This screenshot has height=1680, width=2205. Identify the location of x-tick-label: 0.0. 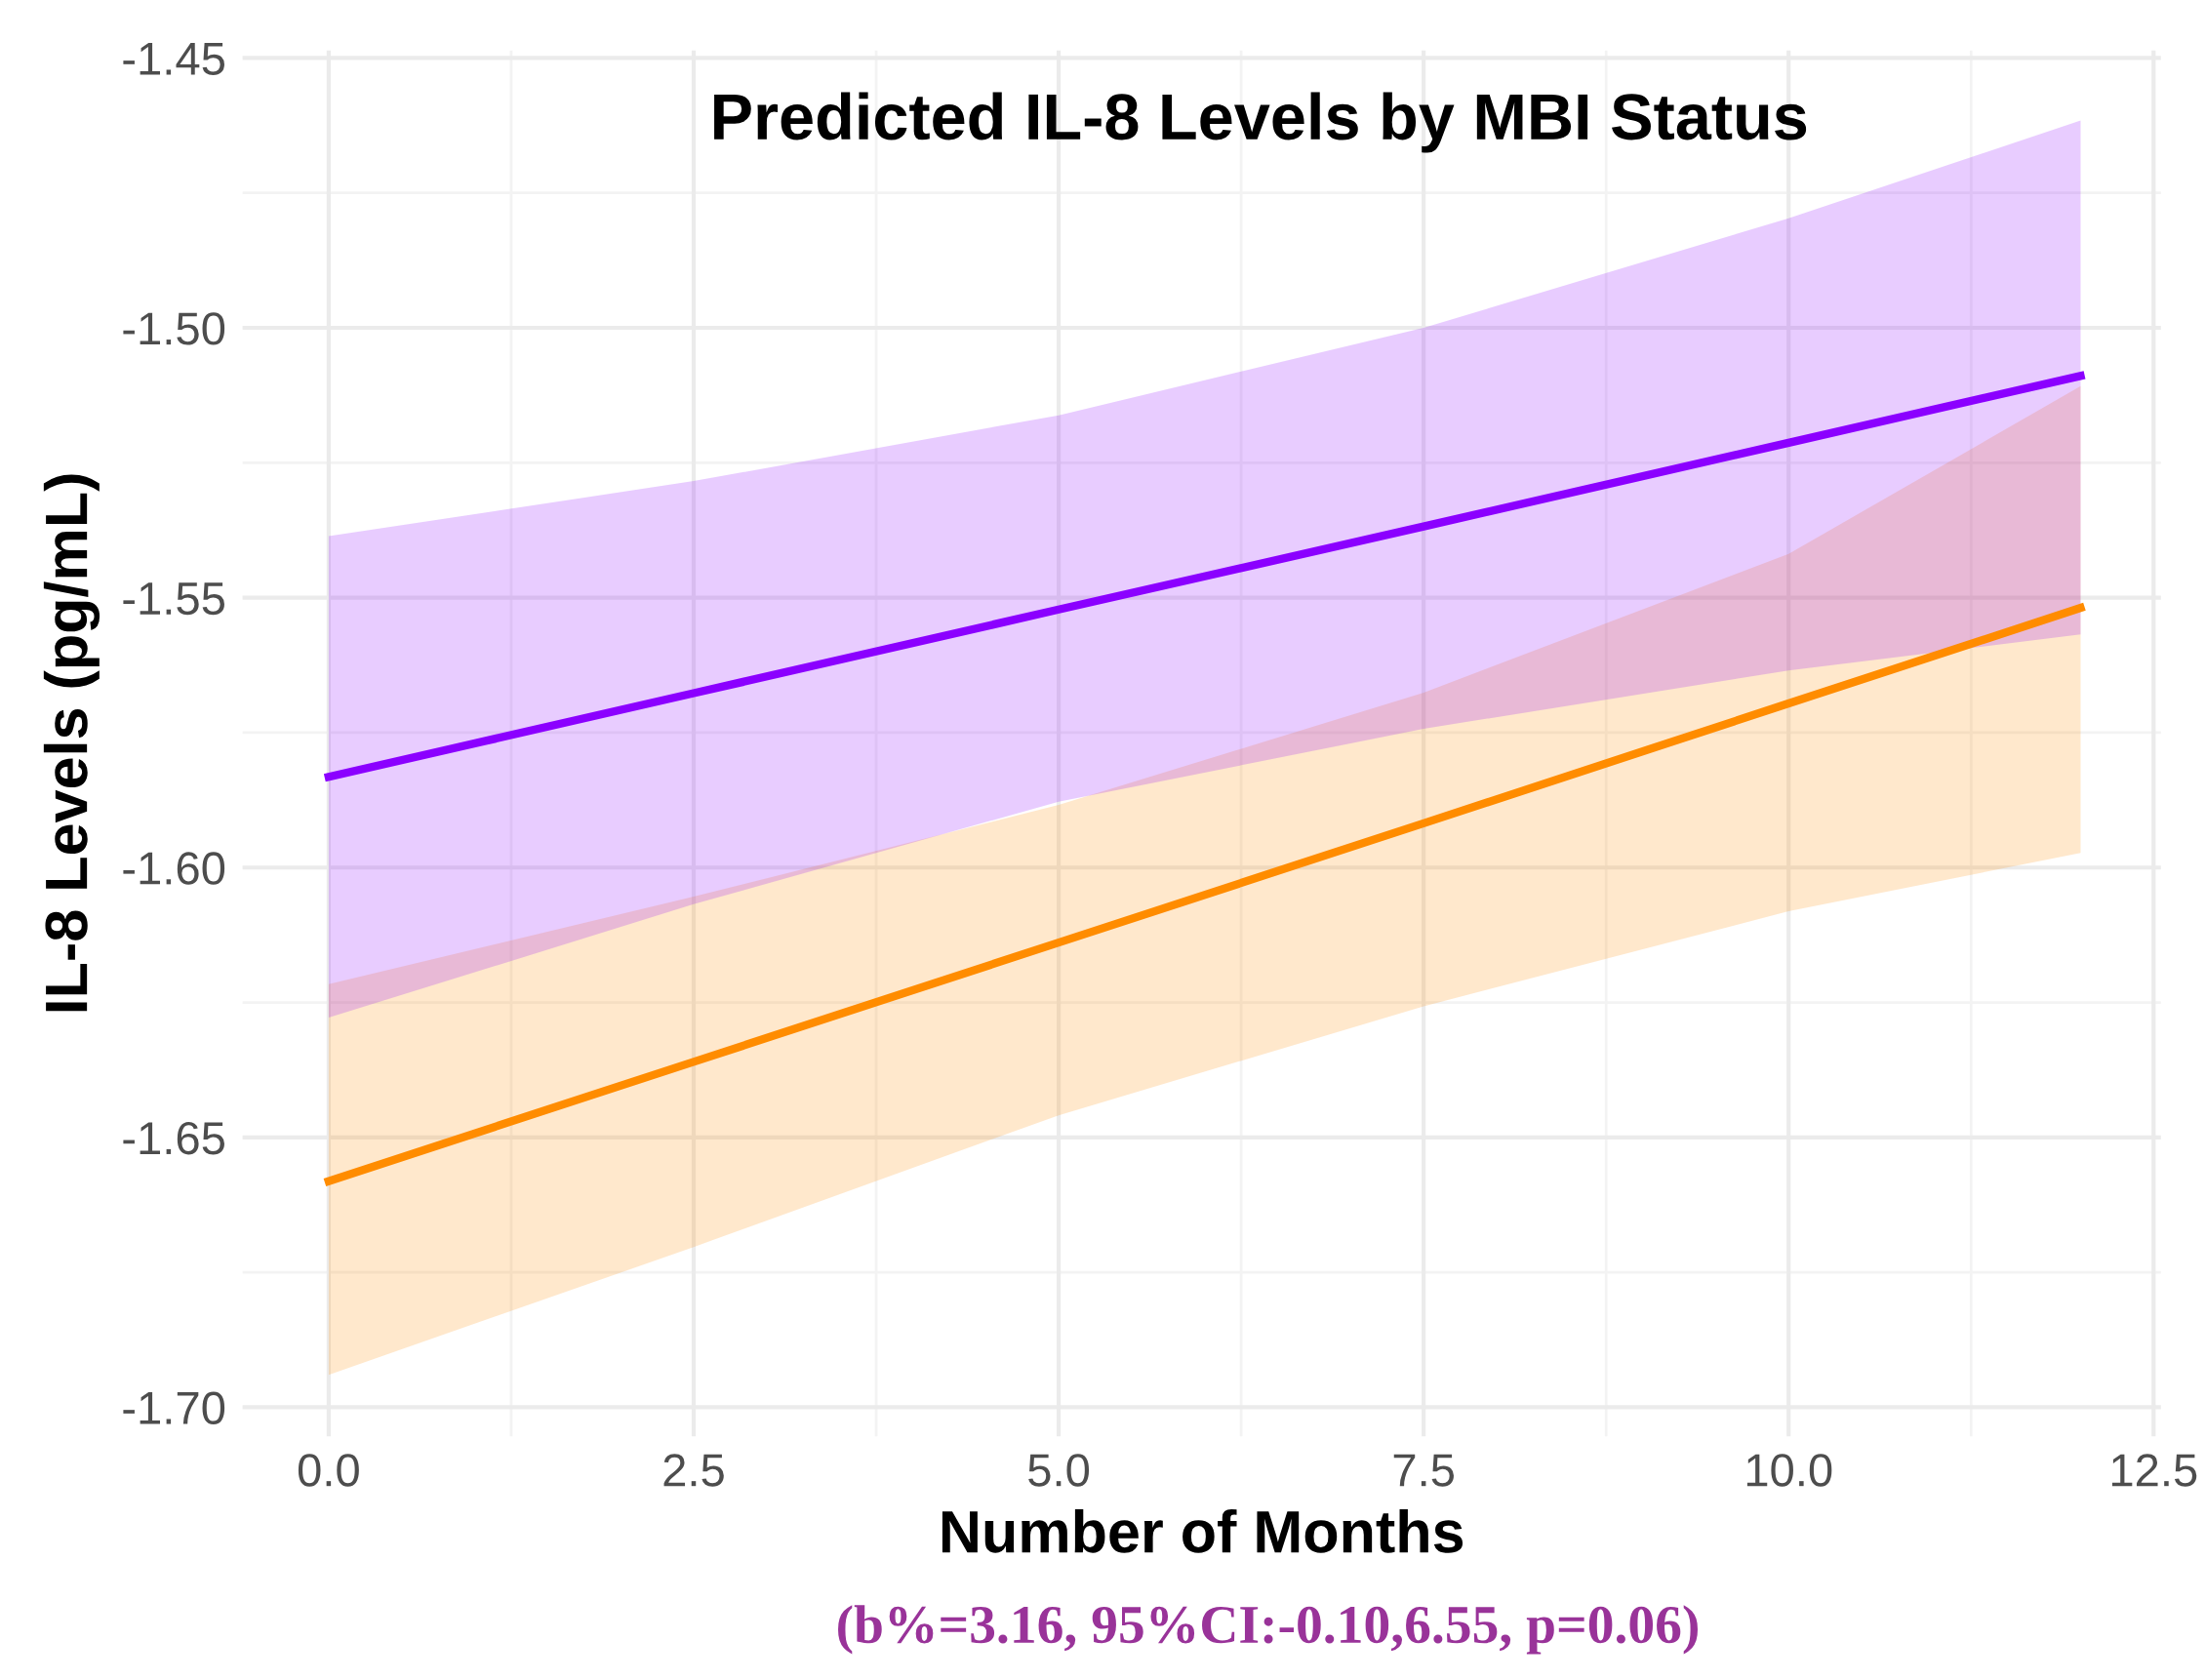
(328, 1470).